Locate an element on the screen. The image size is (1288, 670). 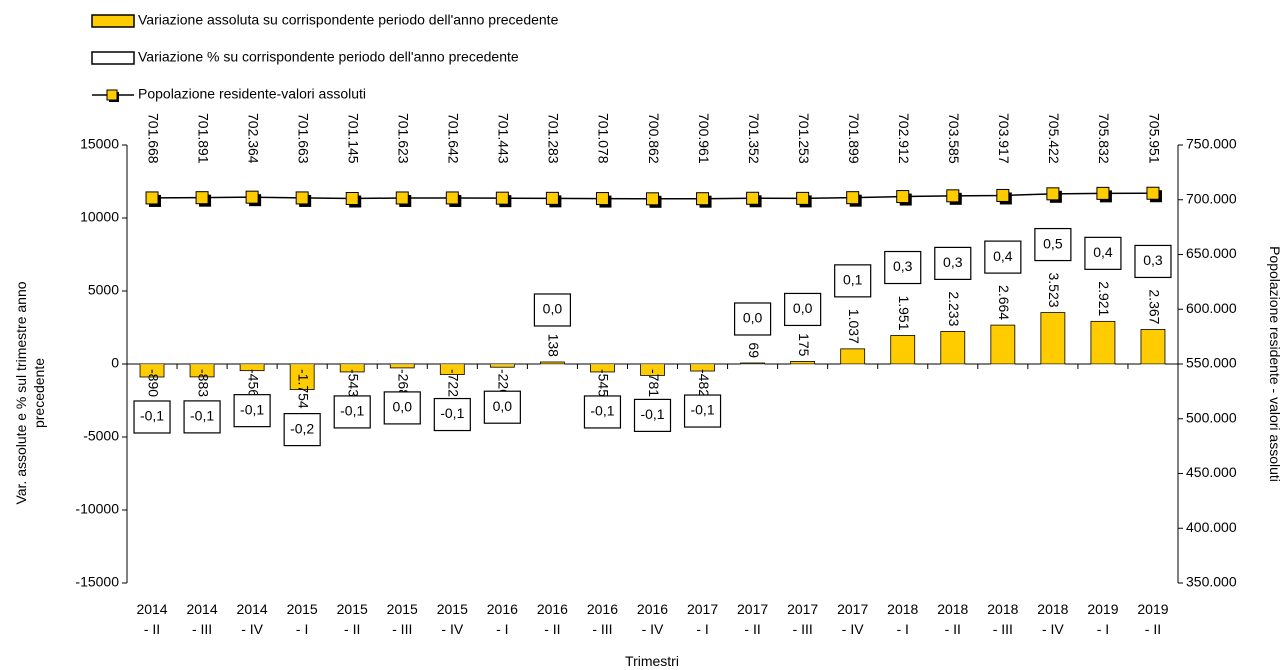
x-tick-label: 2014 - III is located at coordinates (202, 619).